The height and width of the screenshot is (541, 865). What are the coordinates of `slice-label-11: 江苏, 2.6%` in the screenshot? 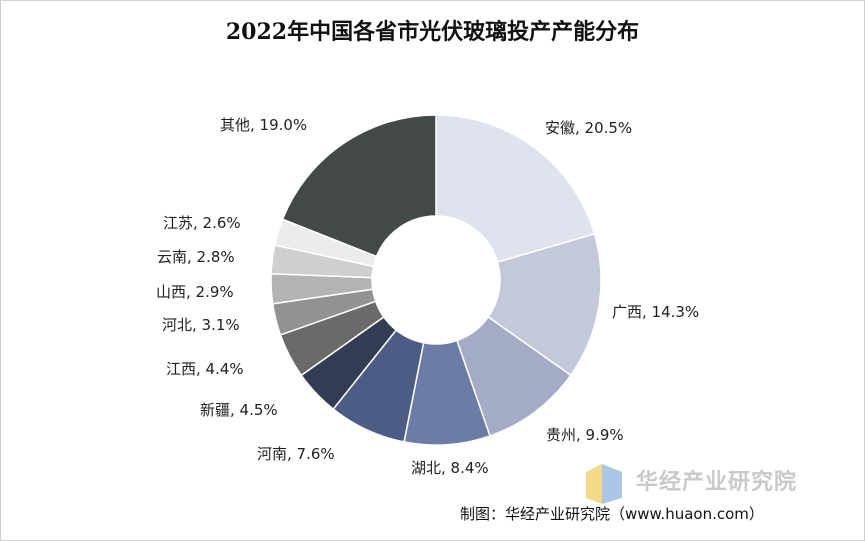 It's located at (202, 223).